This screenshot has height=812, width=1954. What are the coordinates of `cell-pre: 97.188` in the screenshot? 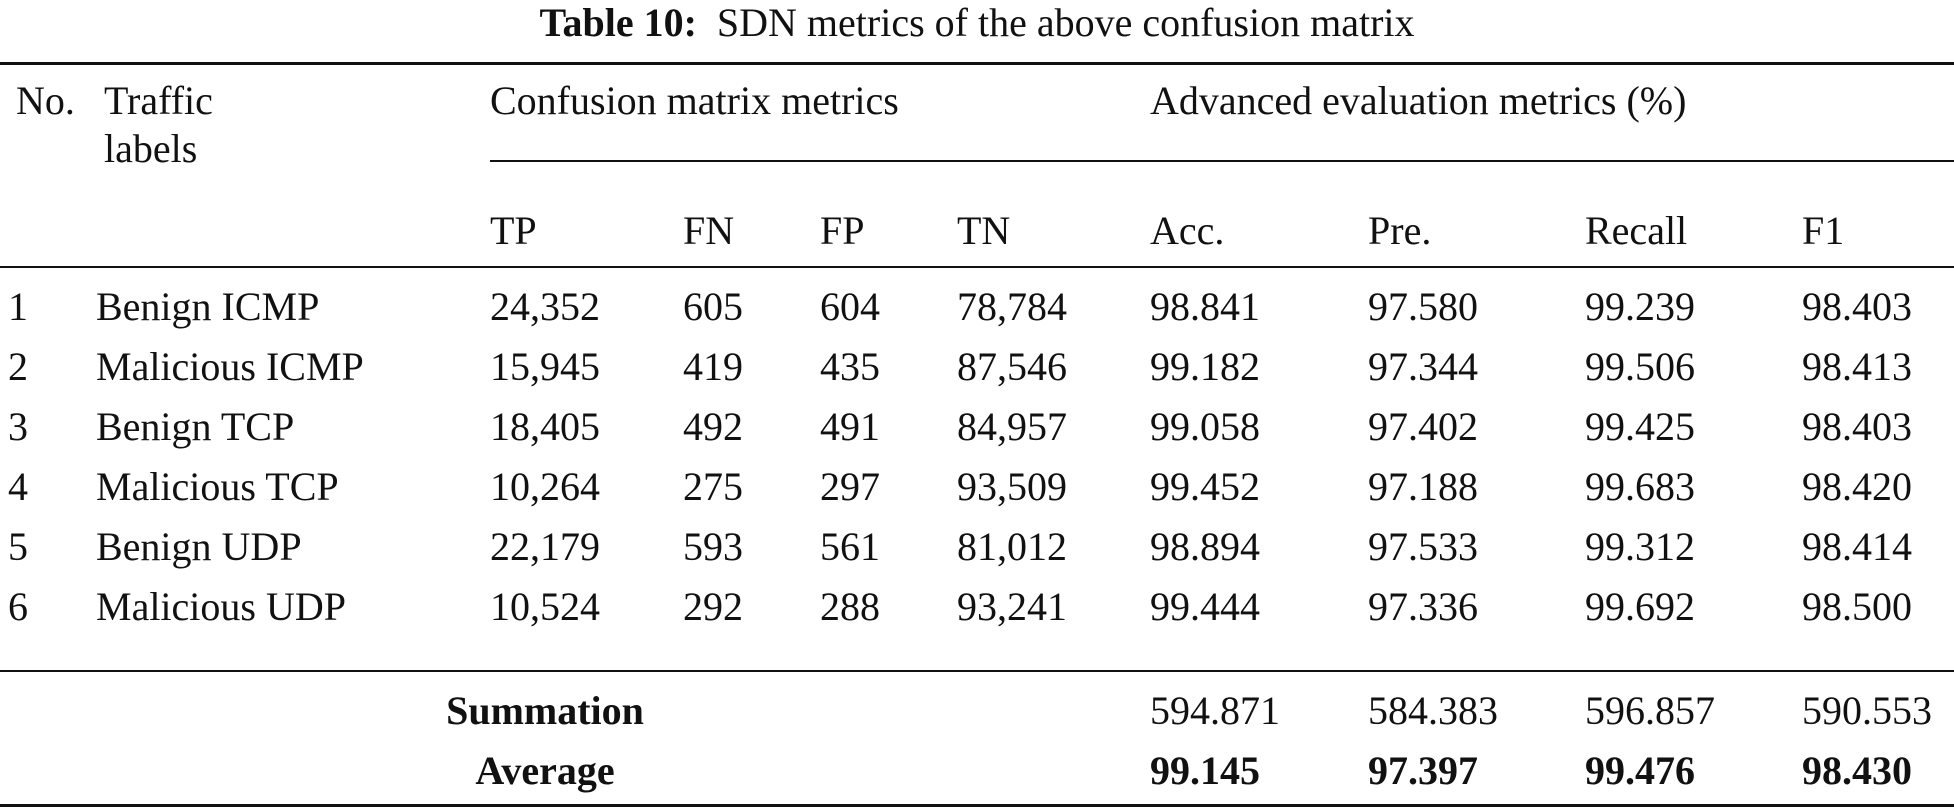 It's located at (1423, 486).